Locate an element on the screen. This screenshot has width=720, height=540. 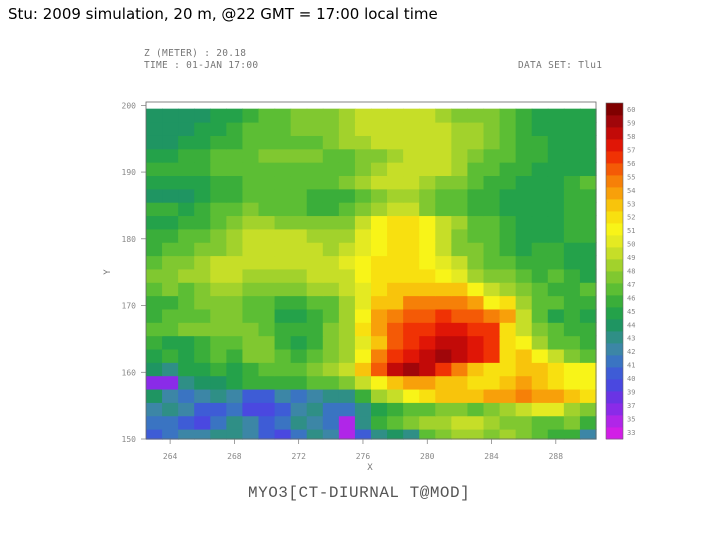
x-tick-label: 288 is located at coordinates (556, 456).